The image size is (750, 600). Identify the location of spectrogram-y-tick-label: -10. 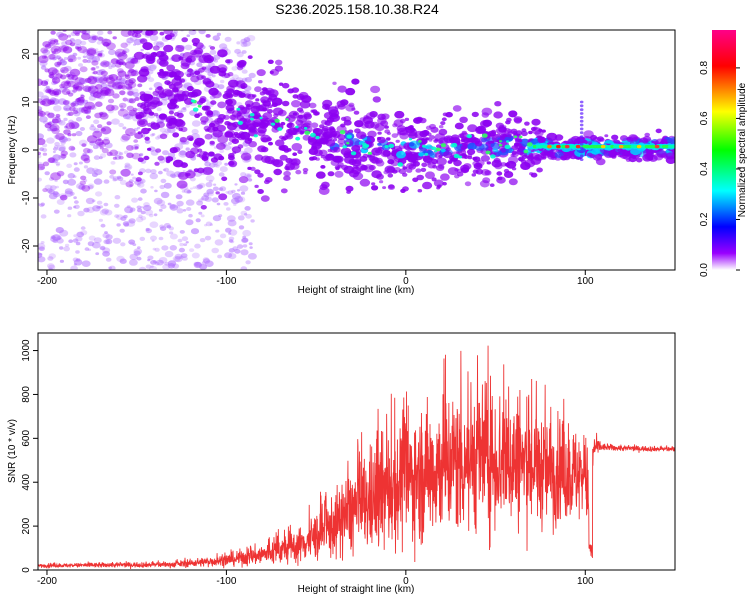
(26, 197).